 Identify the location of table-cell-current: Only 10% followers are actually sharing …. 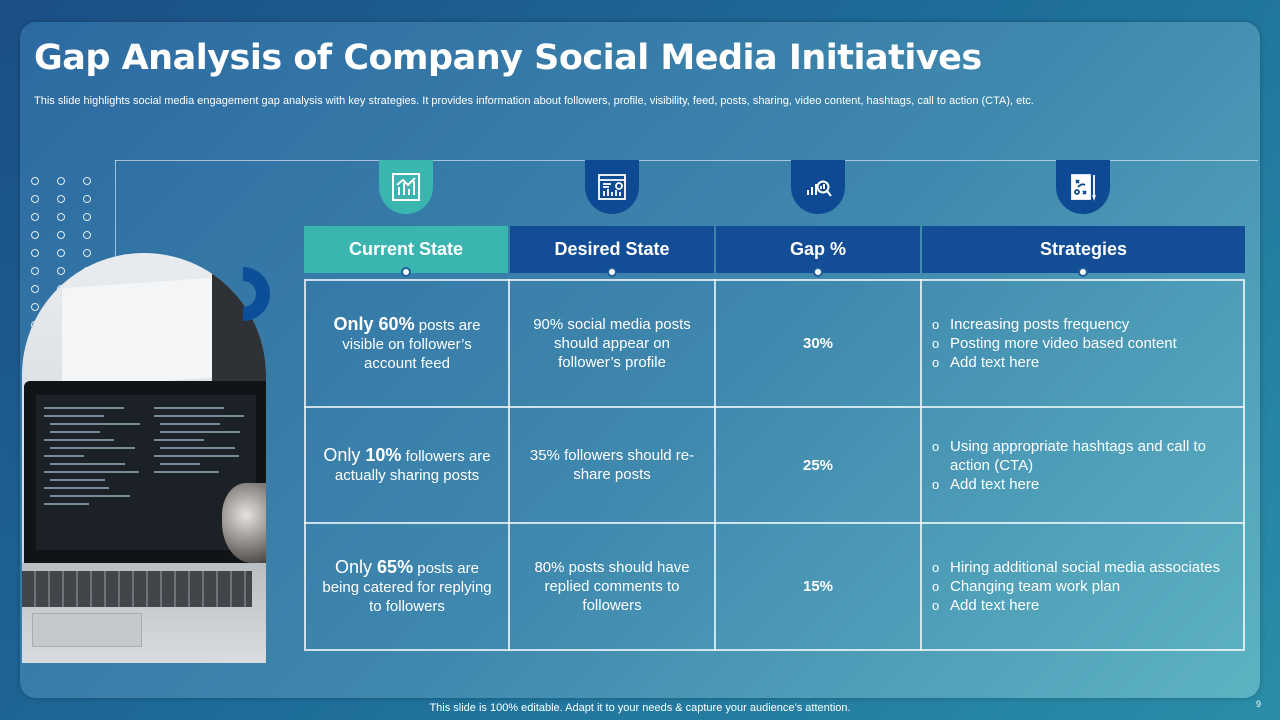
(407, 464).